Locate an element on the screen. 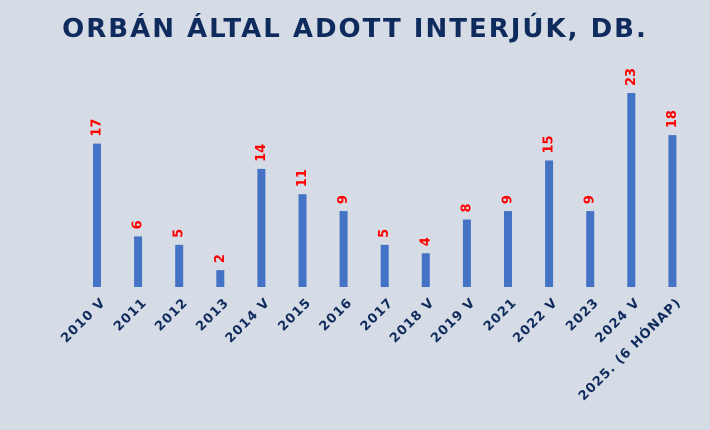  chart-title: ORBÁN ÁLTAL ADOTT INTERJÚK, DB. is located at coordinates (355, 29).